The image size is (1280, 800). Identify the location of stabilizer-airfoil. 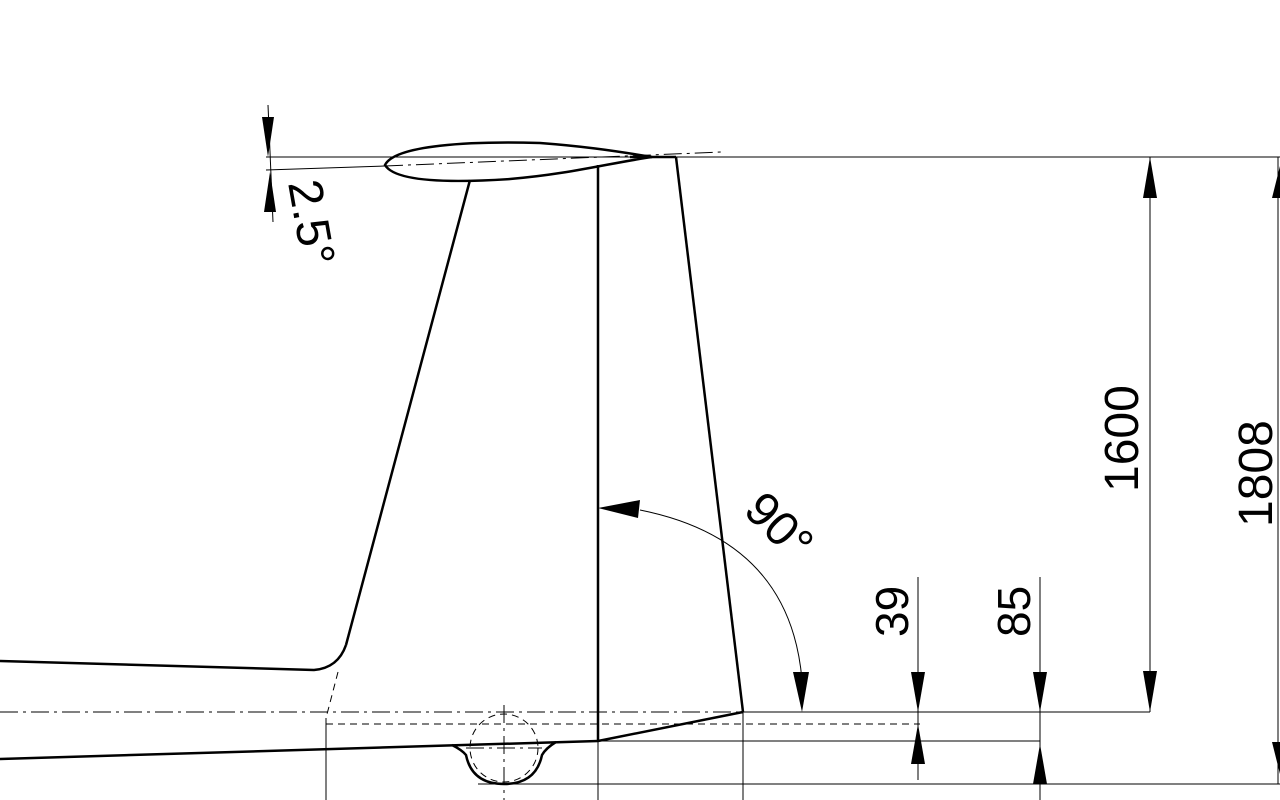
(518, 162).